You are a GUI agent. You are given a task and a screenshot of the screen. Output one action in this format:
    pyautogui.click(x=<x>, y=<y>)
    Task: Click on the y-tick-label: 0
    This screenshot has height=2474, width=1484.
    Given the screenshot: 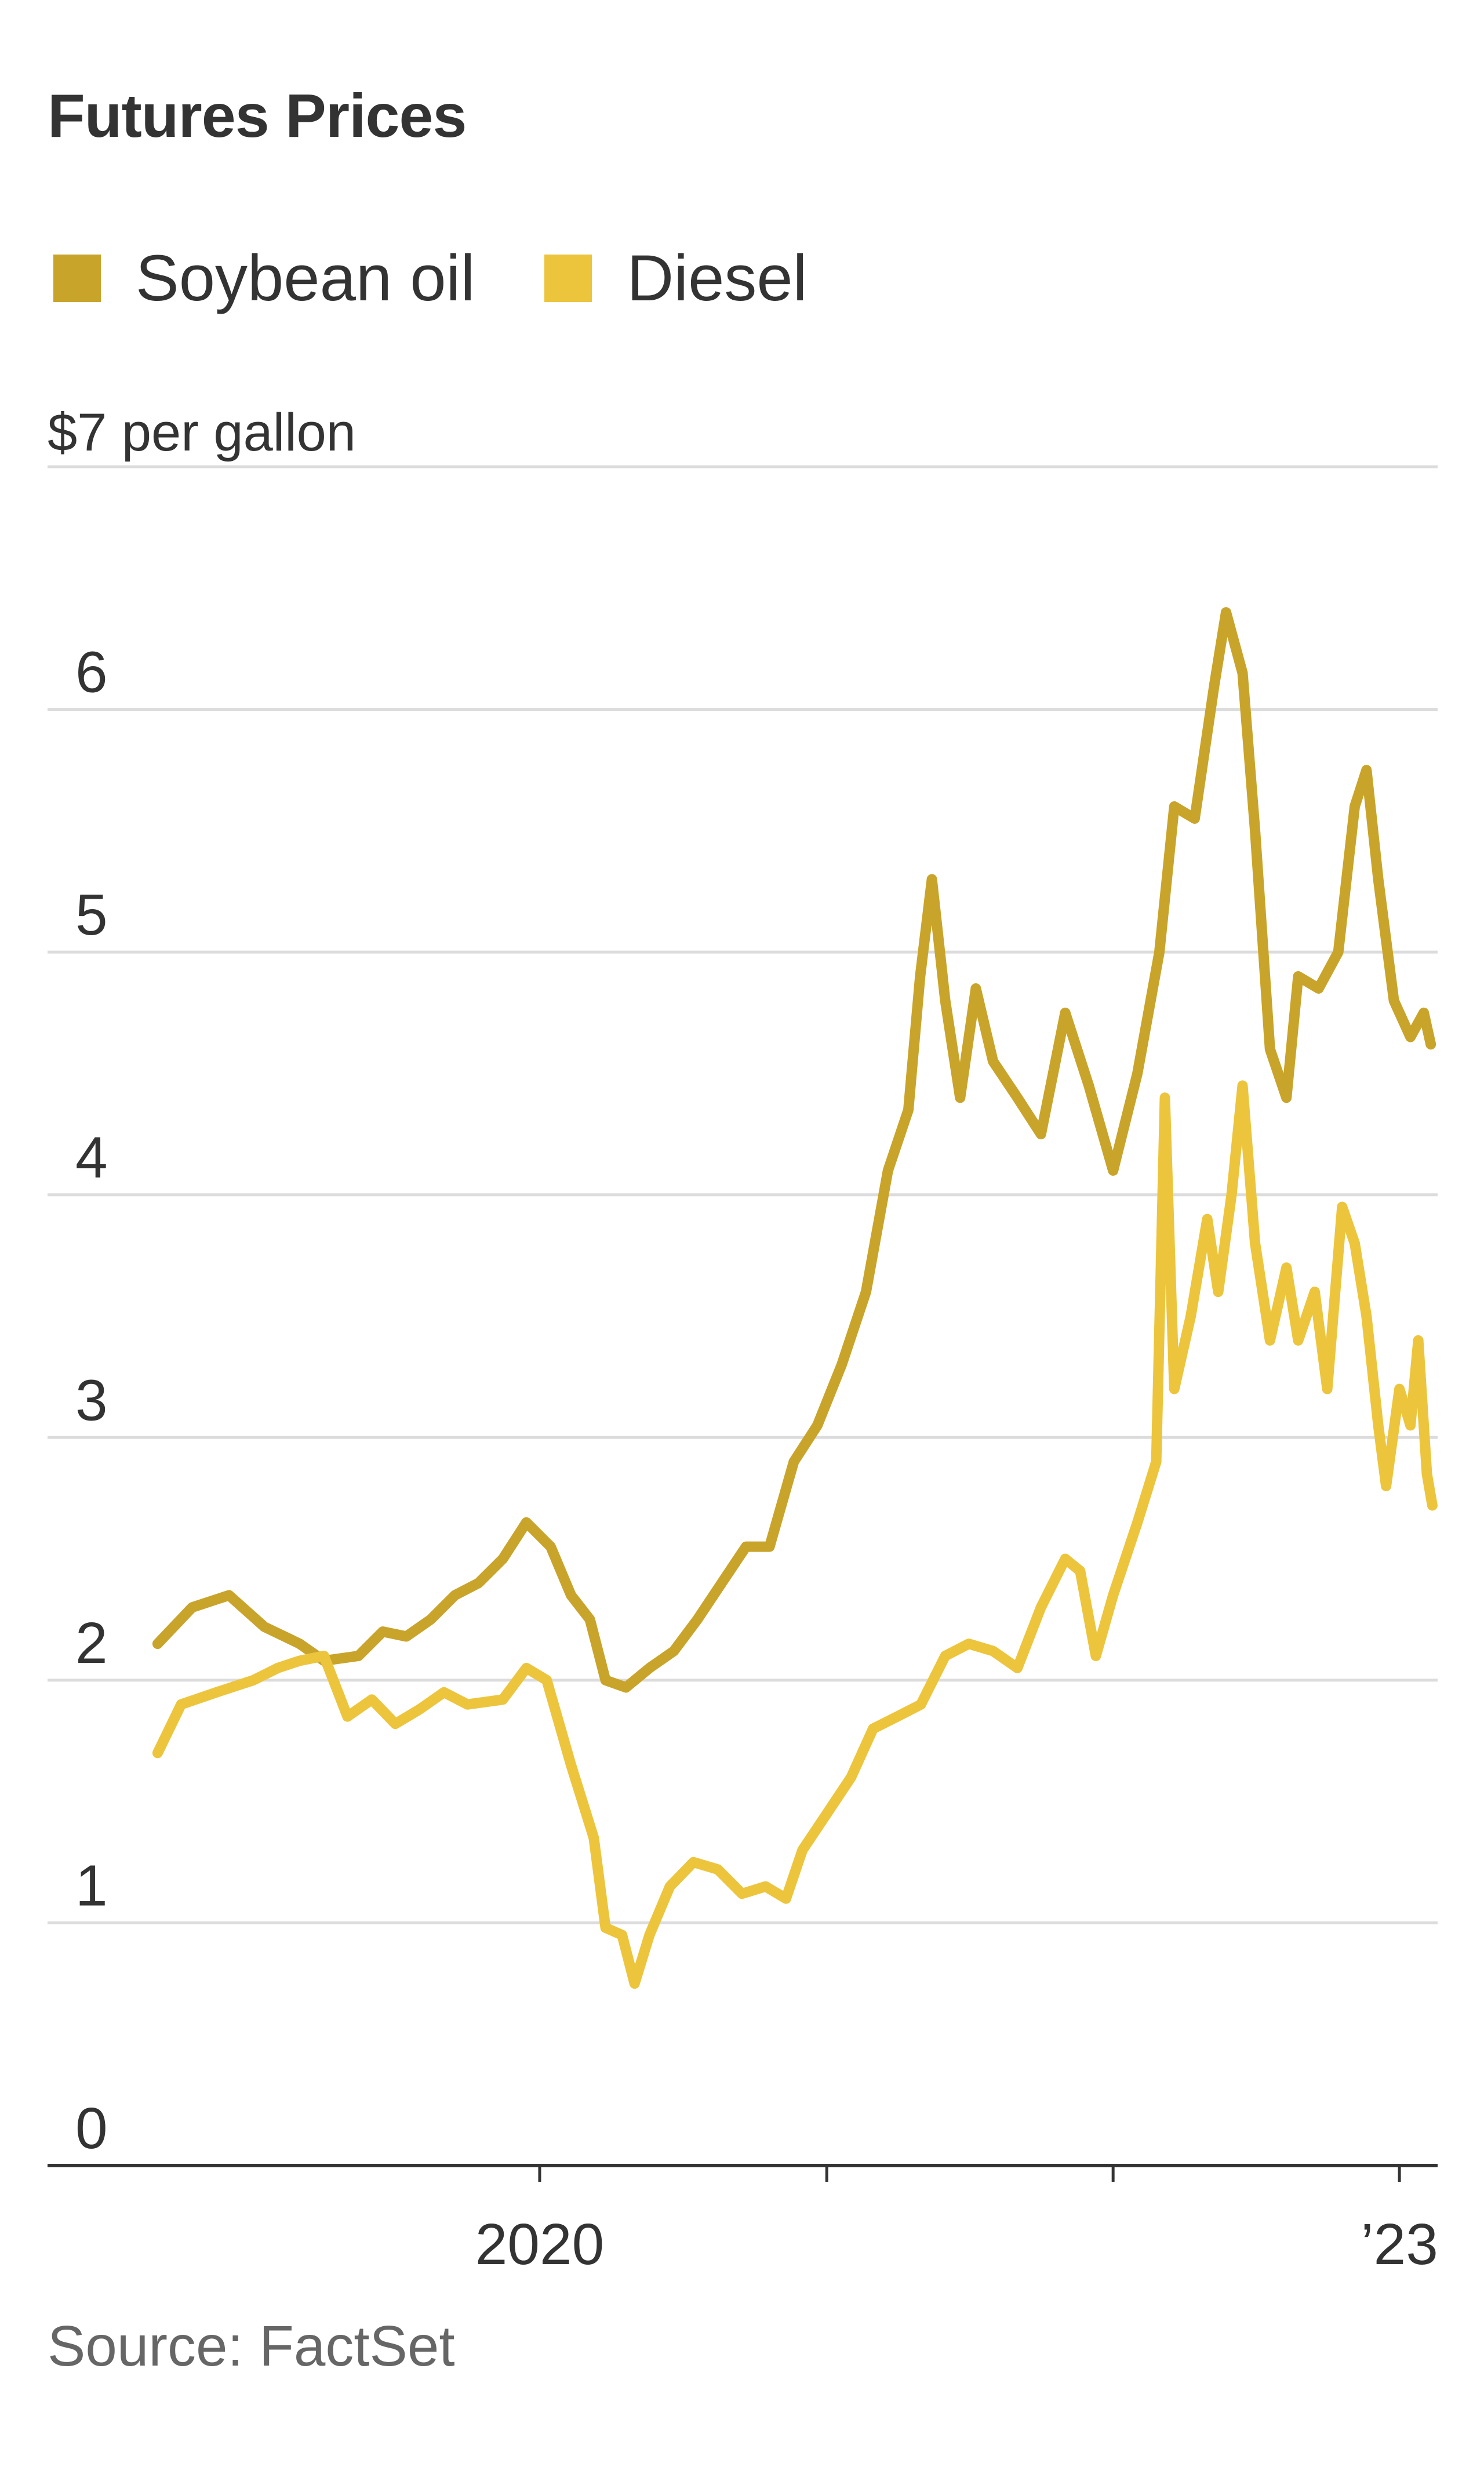 What is the action you would take?
    pyautogui.click(x=92, y=2128)
    